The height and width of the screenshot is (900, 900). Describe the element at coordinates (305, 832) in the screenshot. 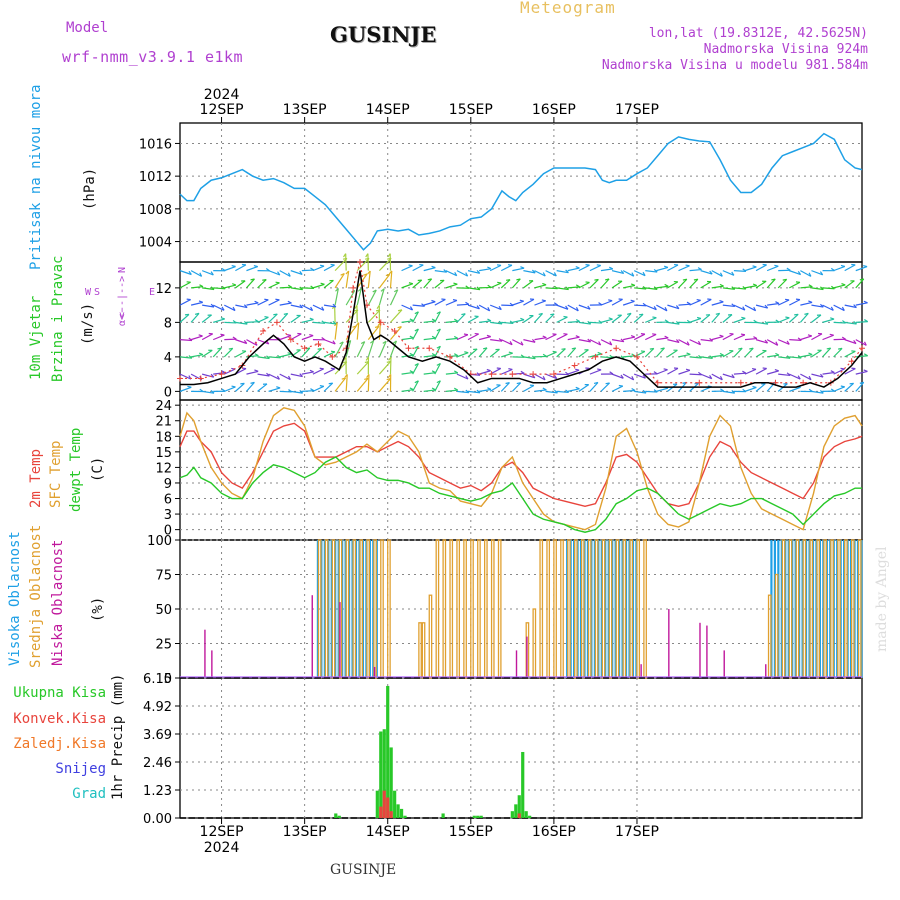

I see `bottom-day-label: 13SEP` at that location.